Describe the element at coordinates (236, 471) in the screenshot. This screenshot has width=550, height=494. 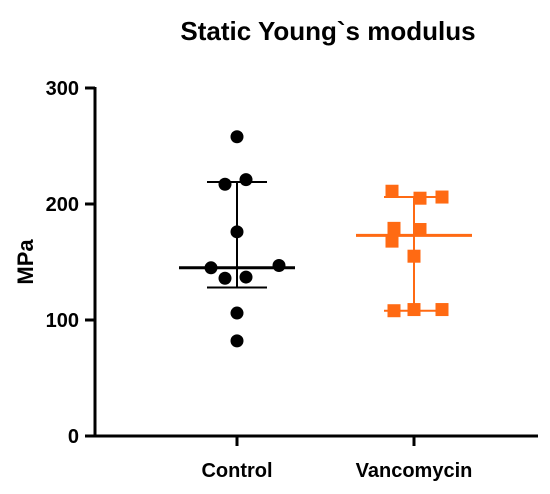
I see `x-tick-label: Control` at that location.